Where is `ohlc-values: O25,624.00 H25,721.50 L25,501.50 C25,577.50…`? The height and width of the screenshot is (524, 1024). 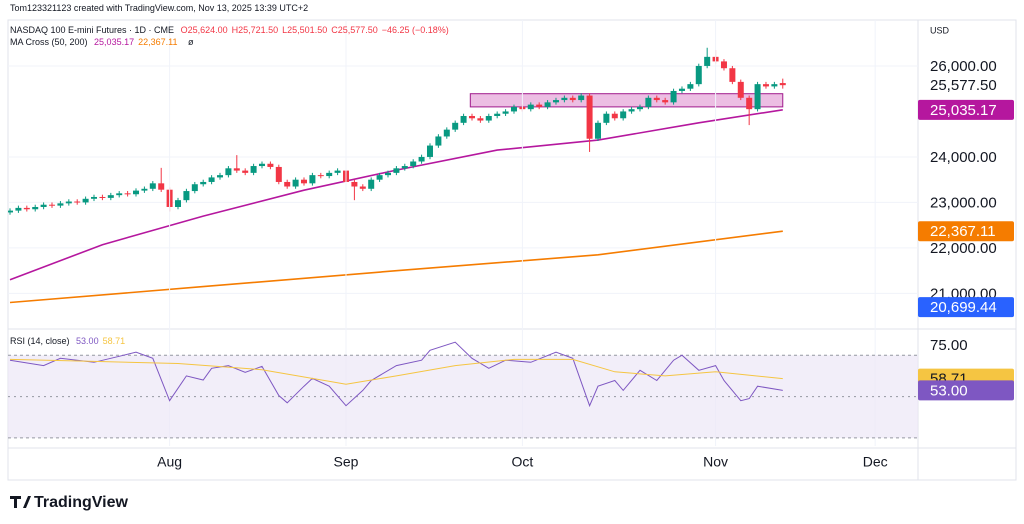 ohlc-values: O25,624.00 H25,721.50 L25,501.50 C25,577.50… is located at coordinates (317, 30).